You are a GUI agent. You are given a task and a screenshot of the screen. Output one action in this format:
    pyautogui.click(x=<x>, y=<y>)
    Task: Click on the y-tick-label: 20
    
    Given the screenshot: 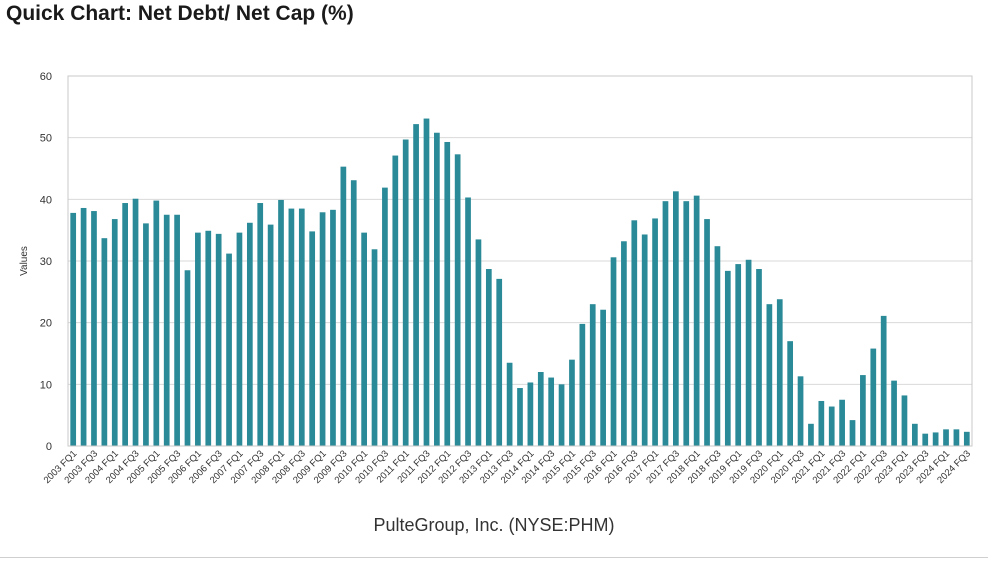 What is the action you would take?
    pyautogui.click(x=46, y=324)
    